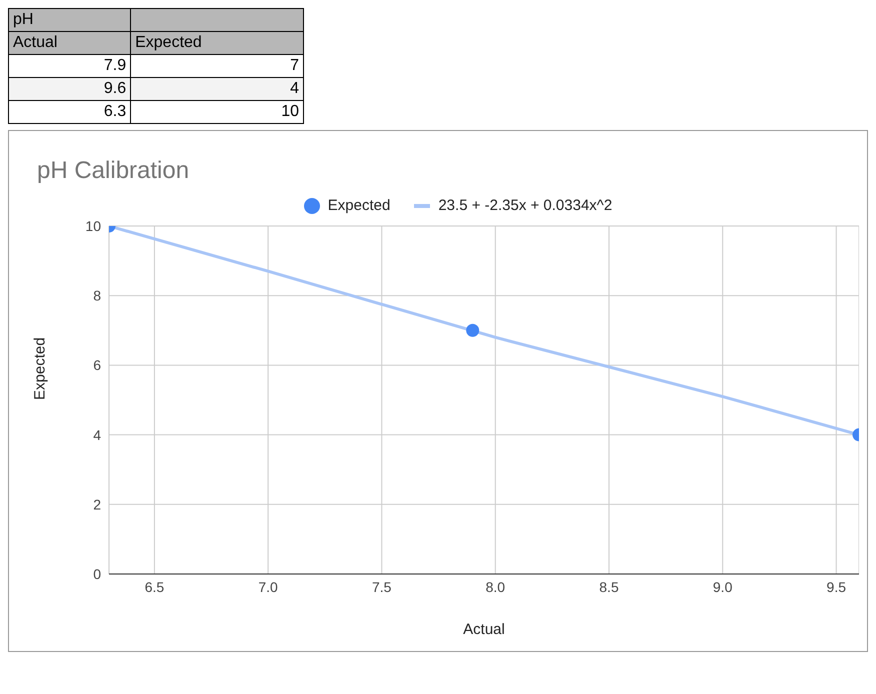 This screenshot has width=876, height=694. Describe the element at coordinates (217, 66) in the screenshot. I see `text: 7` at that location.